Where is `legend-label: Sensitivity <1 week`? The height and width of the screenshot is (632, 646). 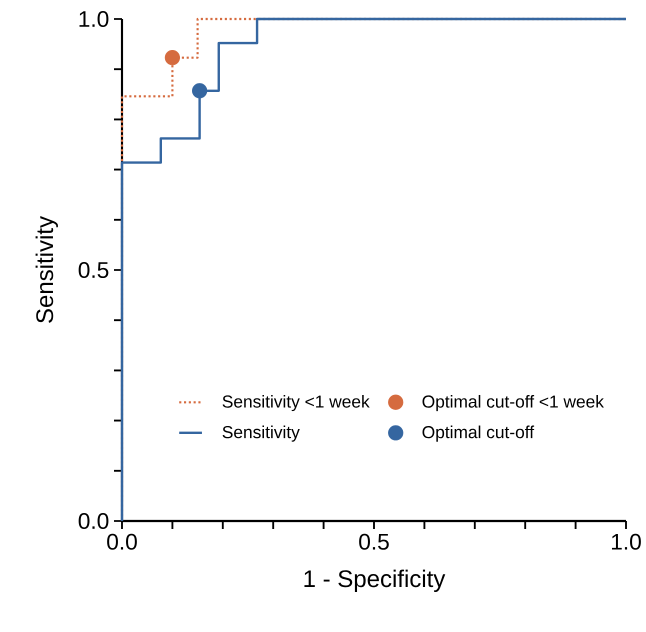 legend-label: Sensitivity <1 week is located at coordinates (296, 403).